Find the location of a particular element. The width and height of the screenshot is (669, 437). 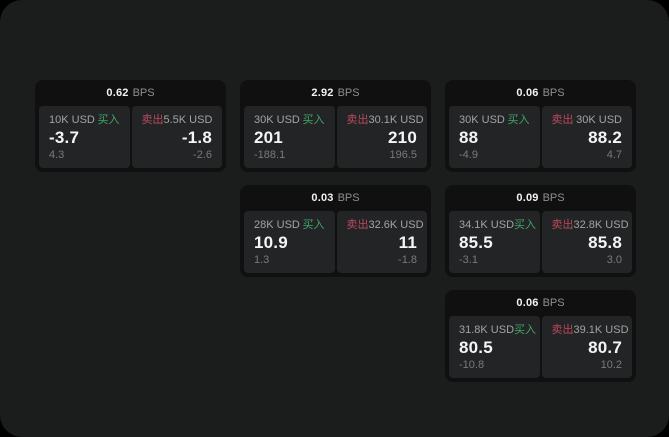

bps-value: 0.09 is located at coordinates (527, 198).